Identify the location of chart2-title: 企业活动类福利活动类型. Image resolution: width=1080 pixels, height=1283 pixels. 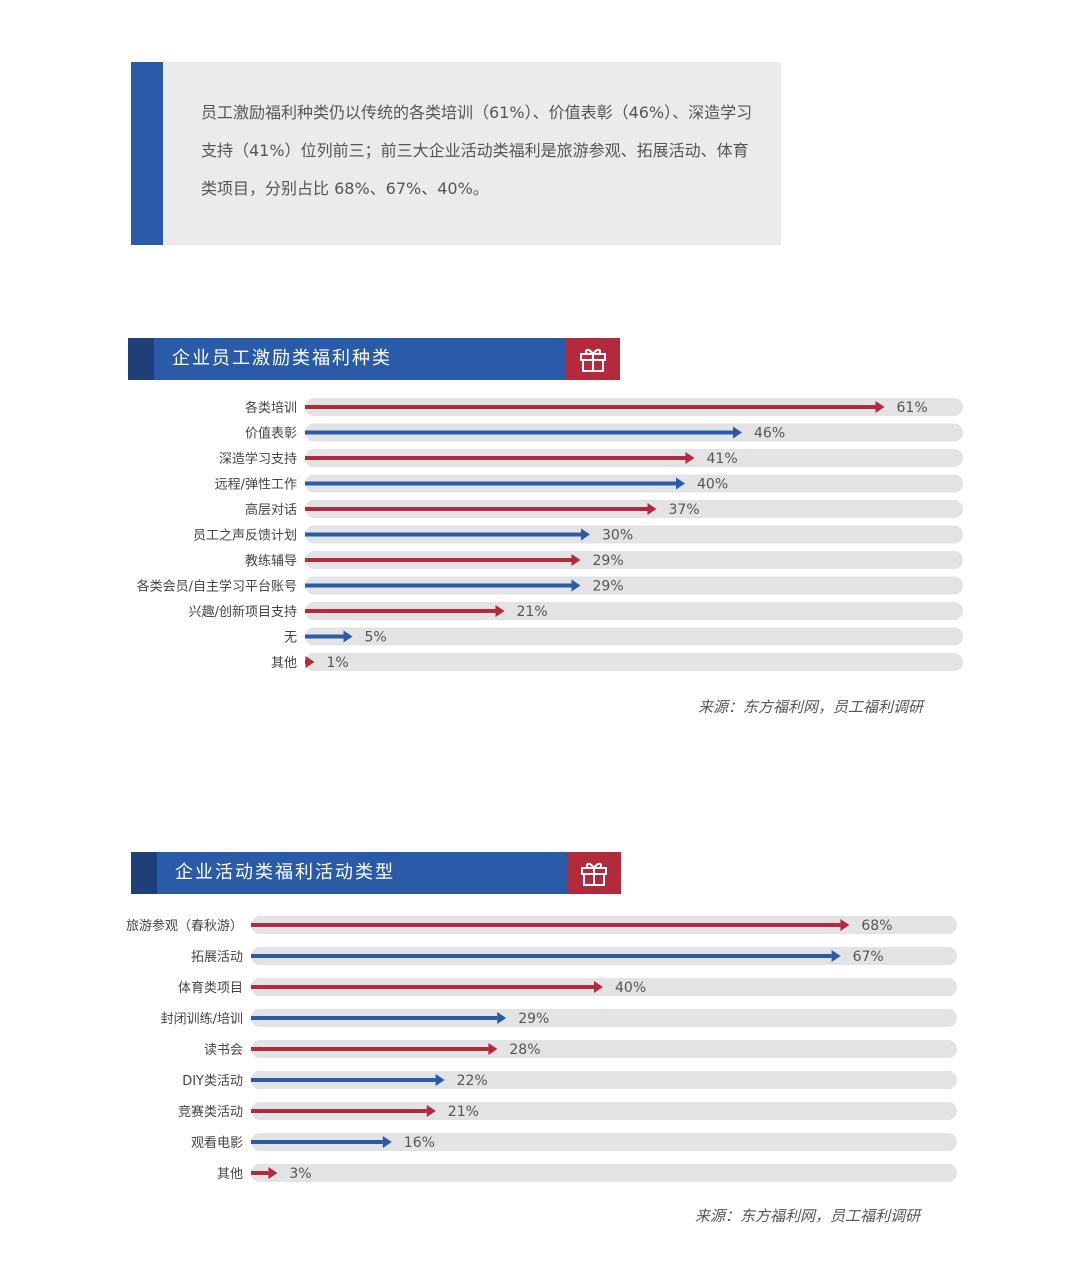
(285, 872).